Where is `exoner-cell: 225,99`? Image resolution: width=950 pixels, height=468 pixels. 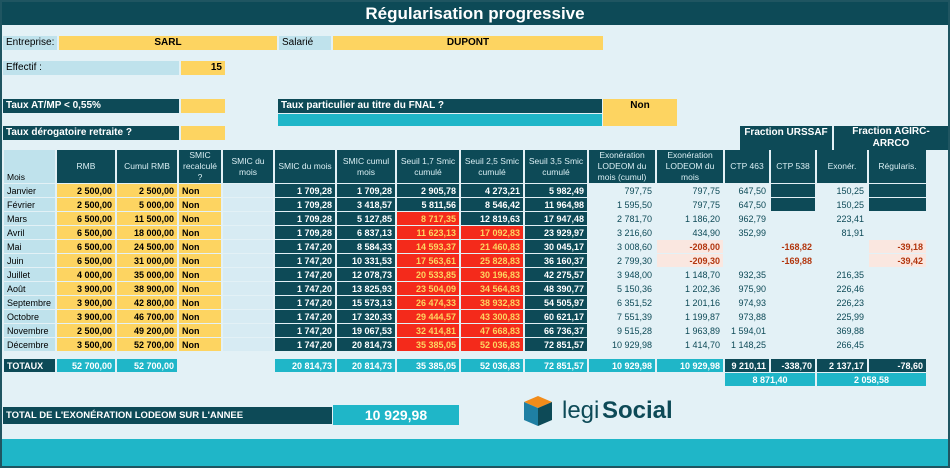
exoner-cell: 225,99 is located at coordinates (842, 316).